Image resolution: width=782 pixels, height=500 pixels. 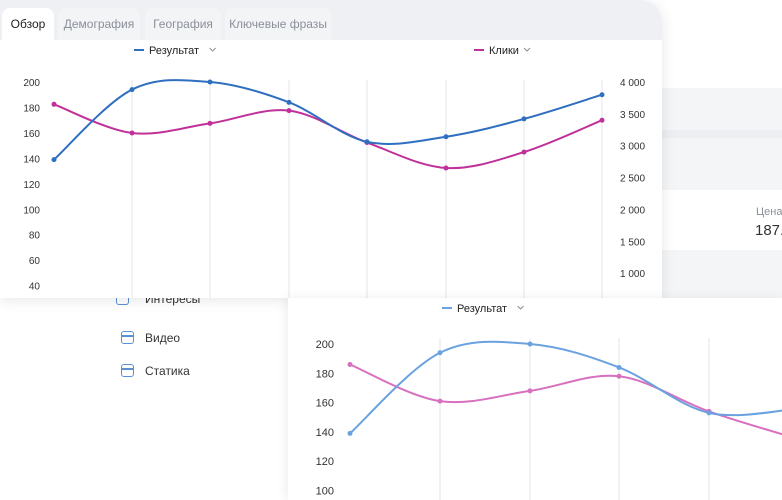 I want to click on y-left-tick-label: 100, so click(x=31, y=210).